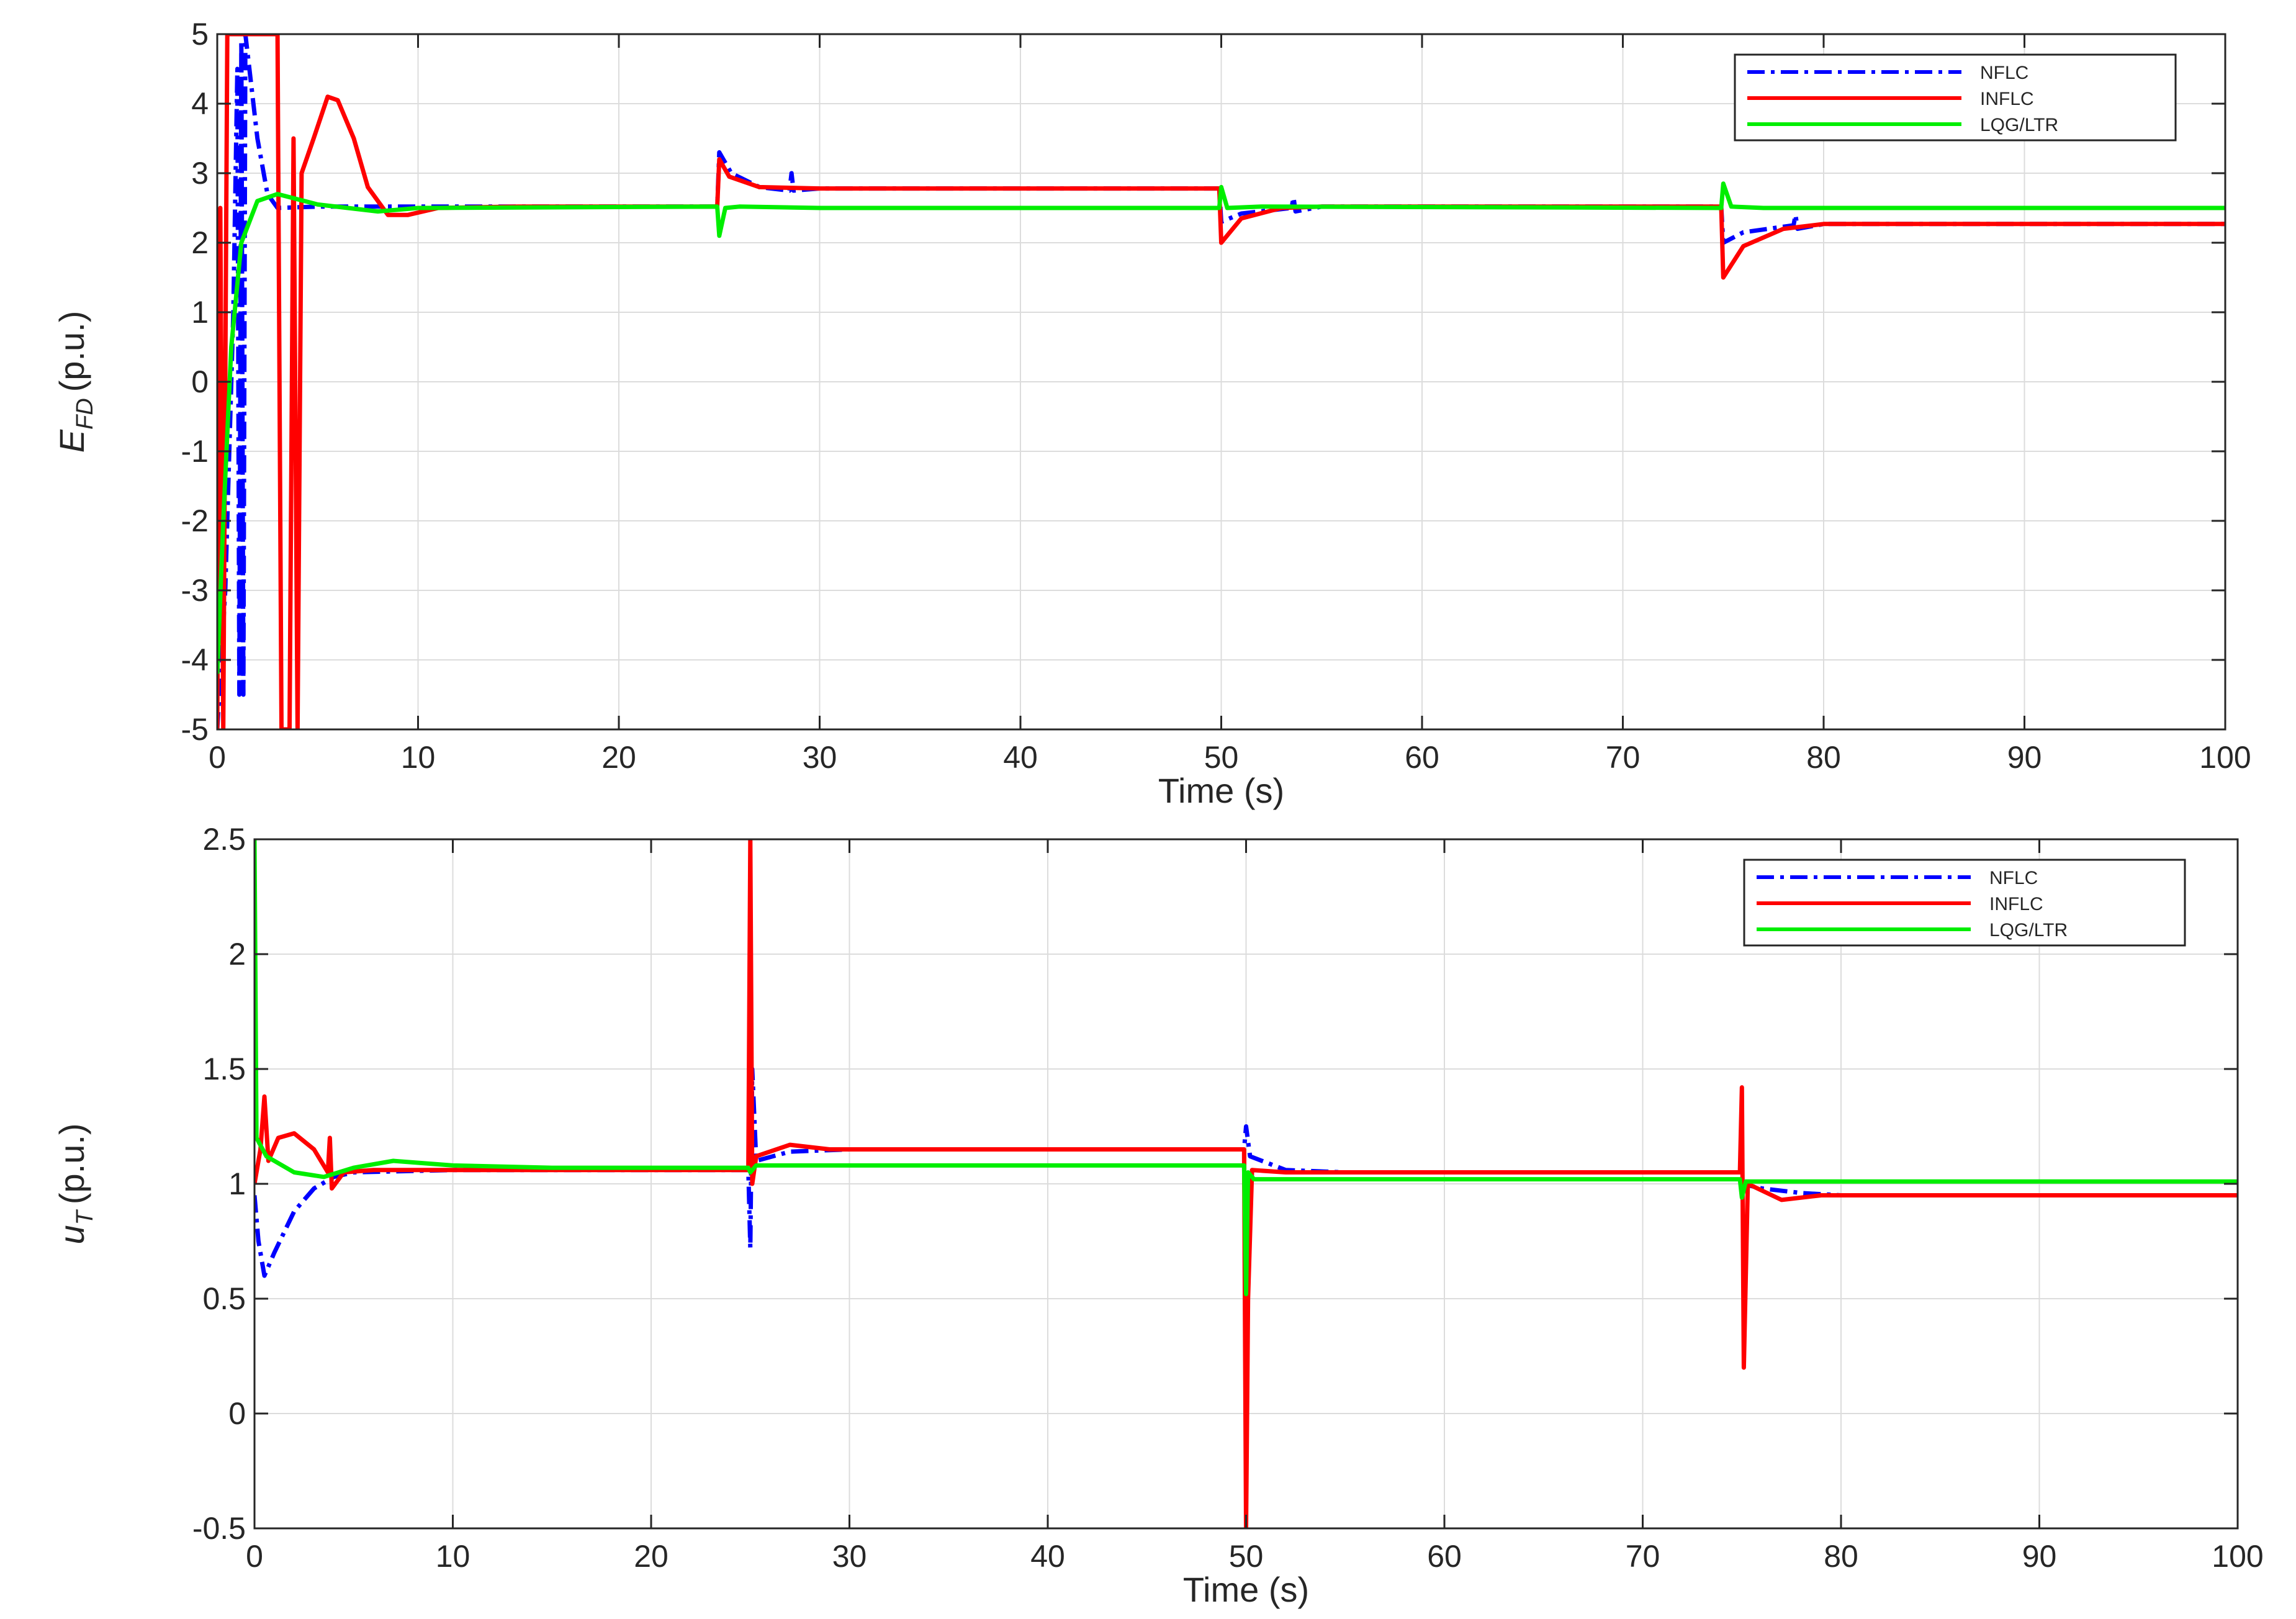 The height and width of the screenshot is (1619, 2296). What do you see at coordinates (71, 1234) in the screenshot?
I see `y-axis-label-symbol: u` at bounding box center [71, 1234].